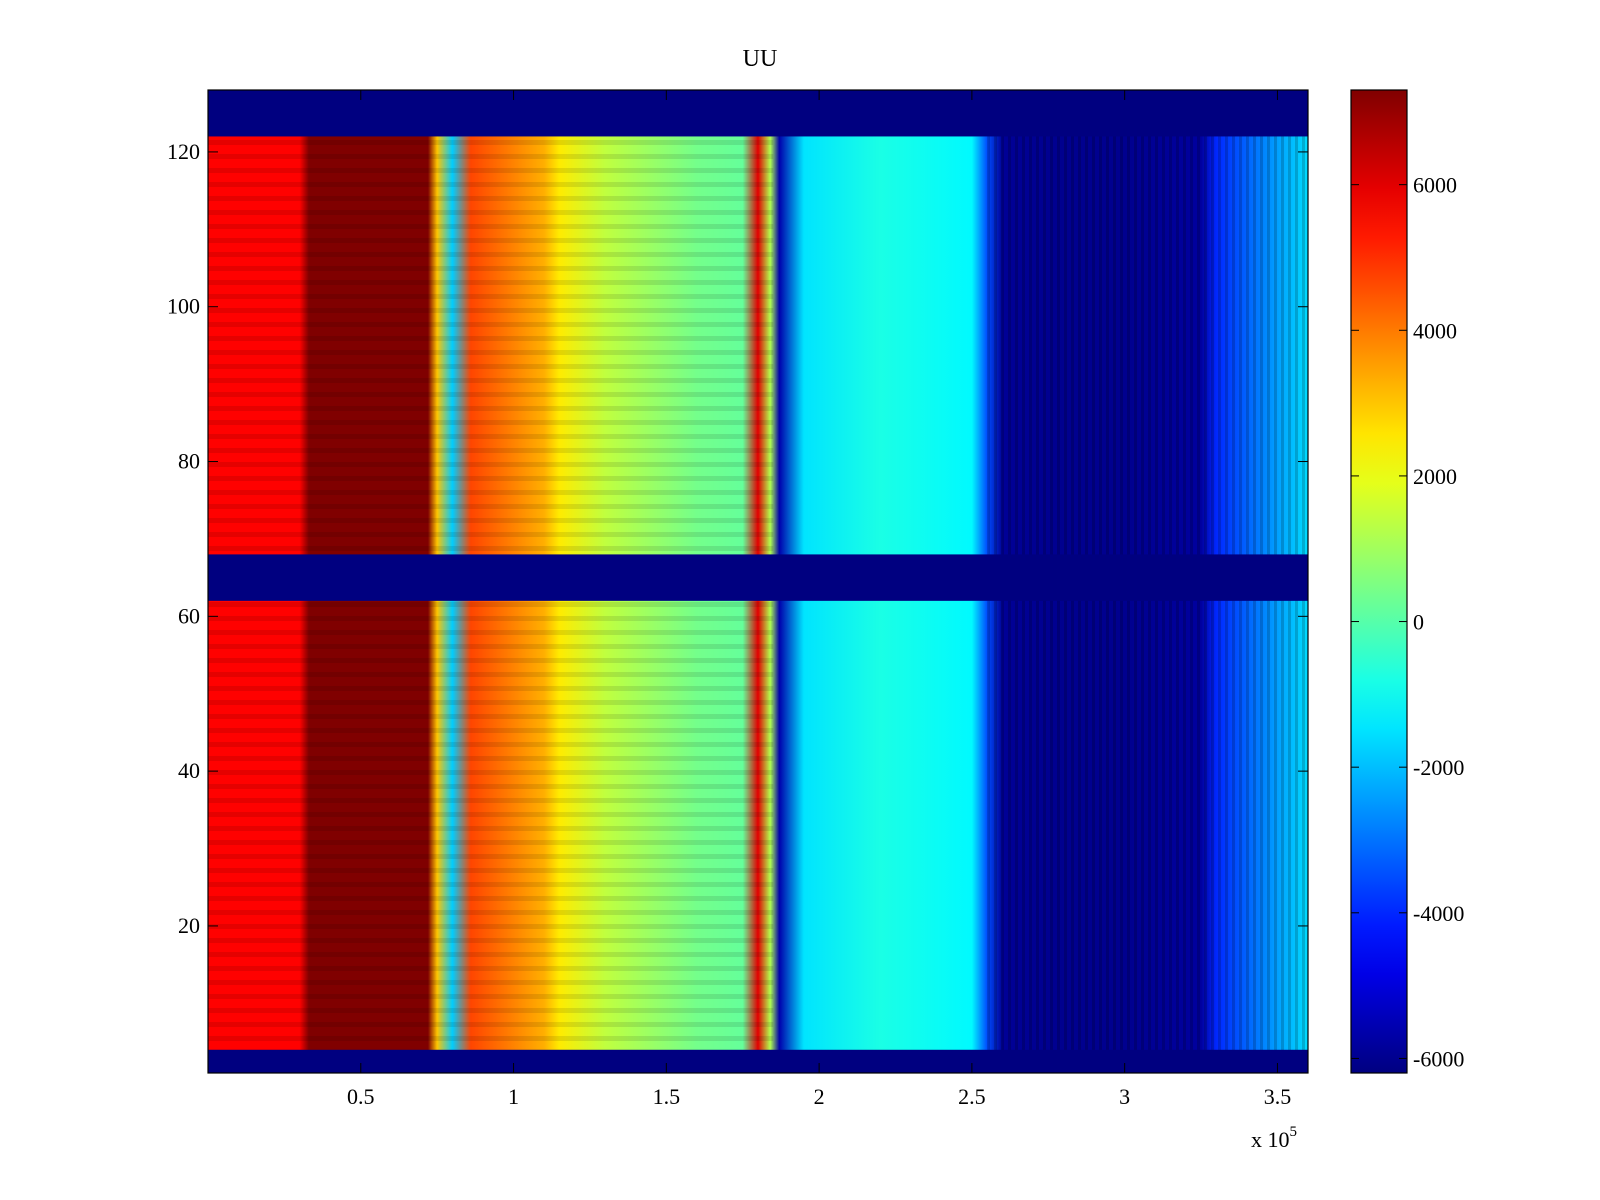 The height and width of the screenshot is (1200, 1600). Describe the element at coordinates (189, 615) in the screenshot. I see `y-tick-label: 60` at that location.